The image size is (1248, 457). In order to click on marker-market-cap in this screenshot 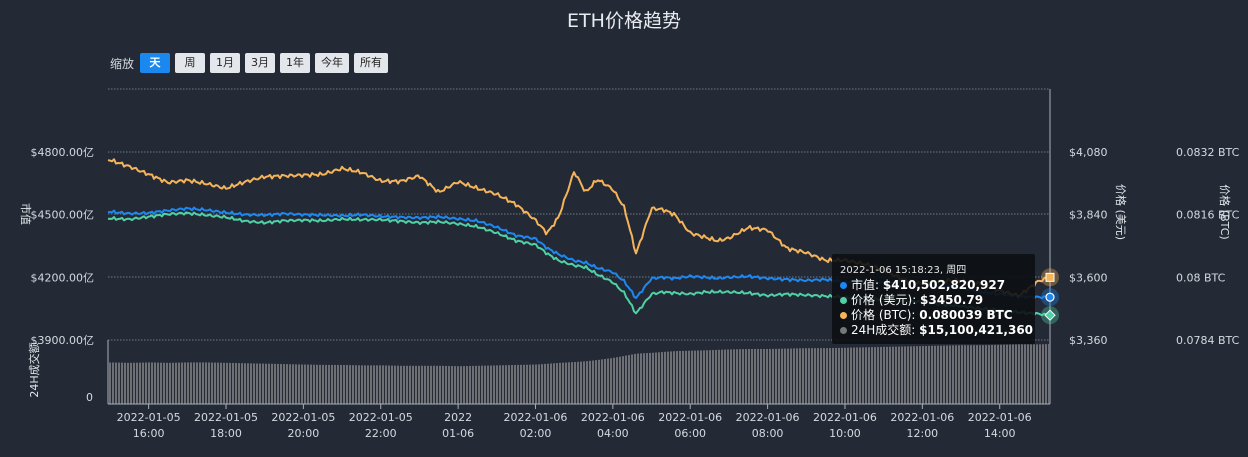, I will do `click(1050, 297)`.